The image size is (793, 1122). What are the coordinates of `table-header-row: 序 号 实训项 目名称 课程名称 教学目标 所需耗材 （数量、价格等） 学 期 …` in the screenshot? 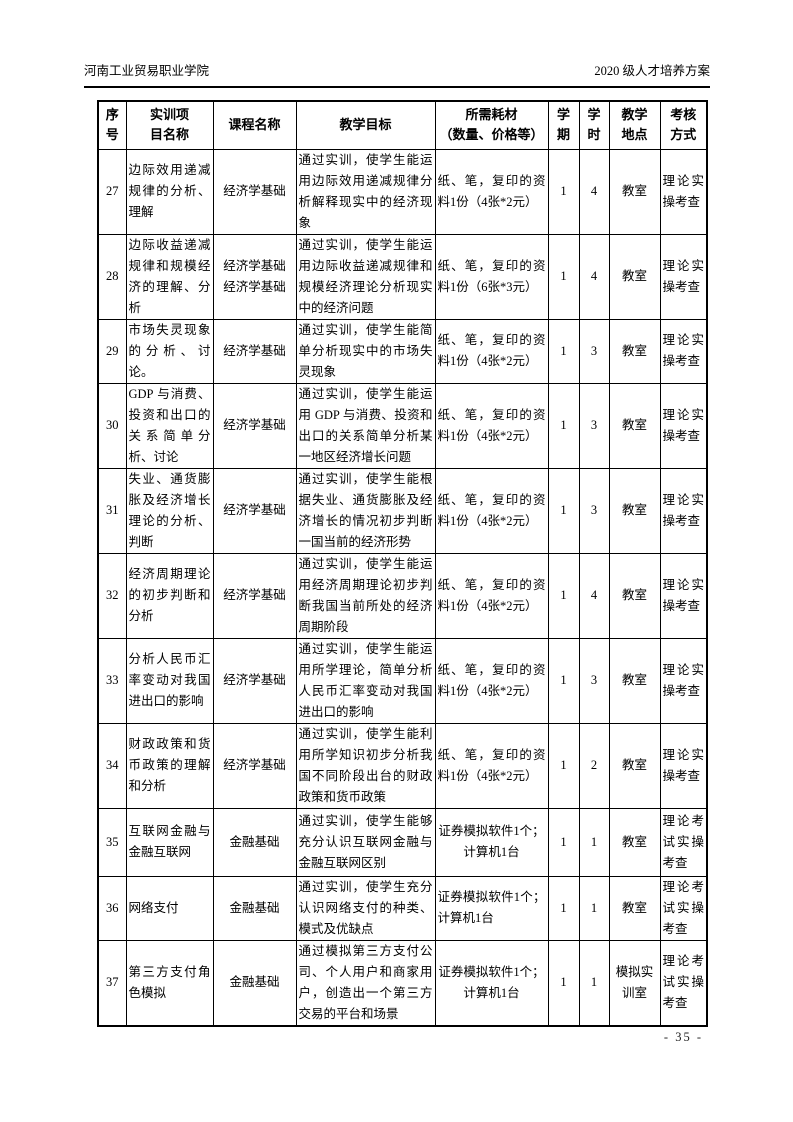 It's located at (402, 125).